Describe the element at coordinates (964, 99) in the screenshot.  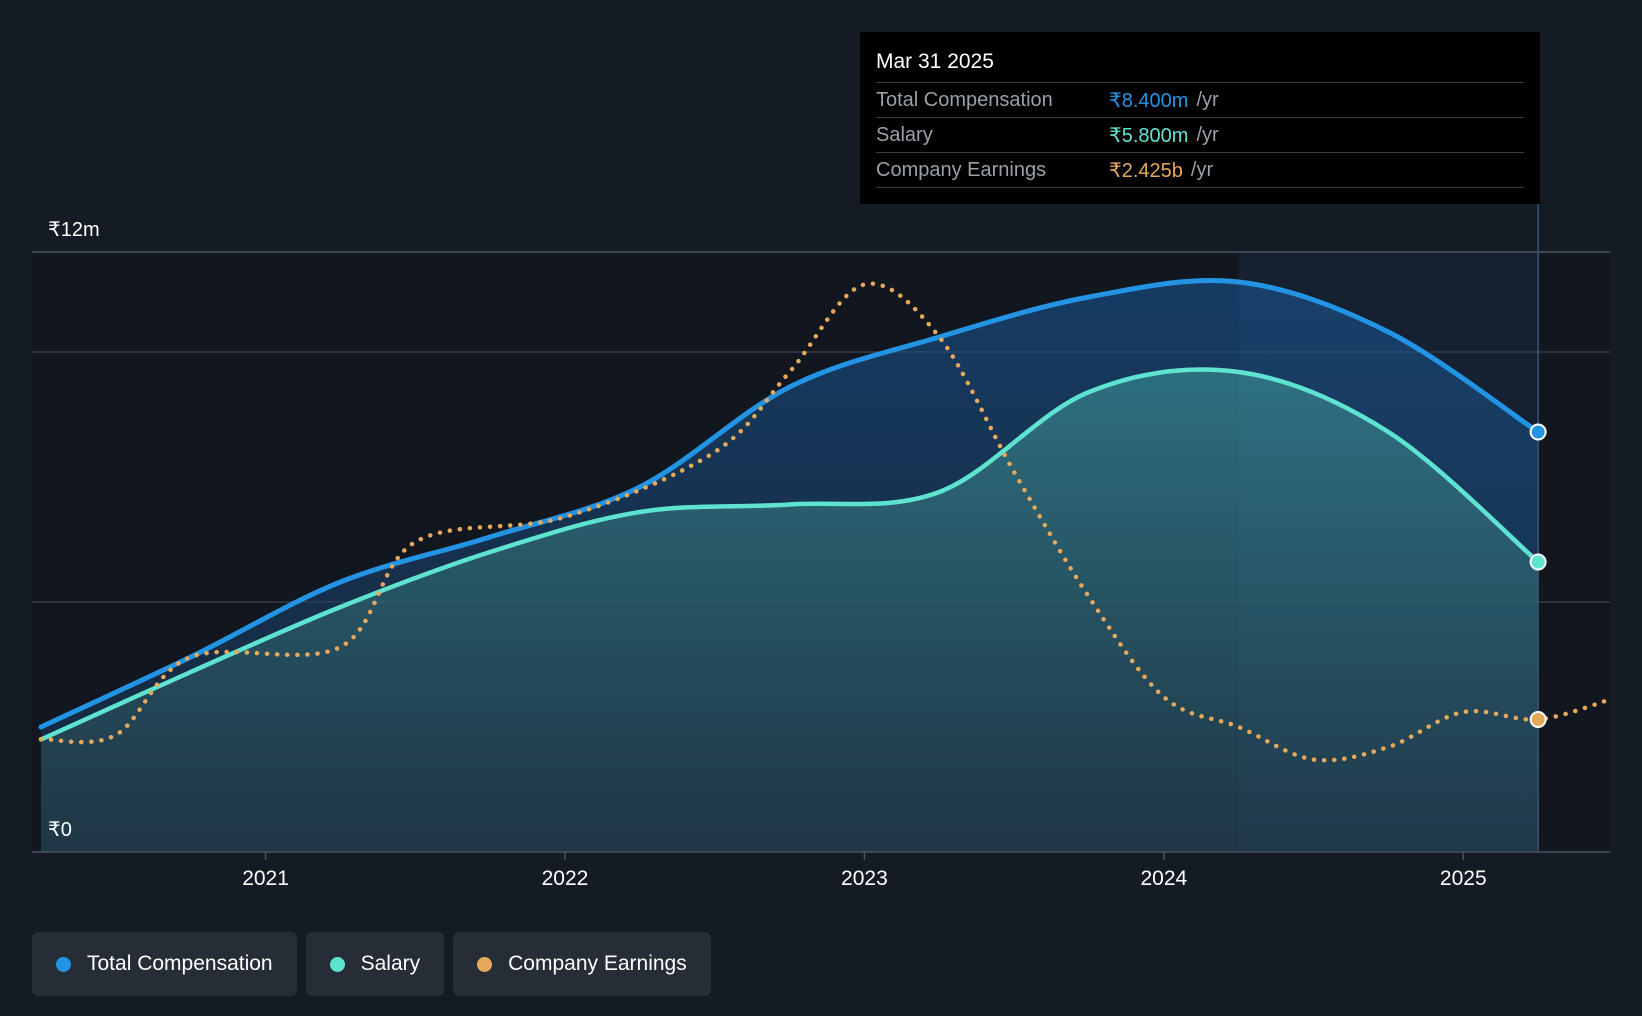
I see `tooltip-label: Total Compensation` at that location.